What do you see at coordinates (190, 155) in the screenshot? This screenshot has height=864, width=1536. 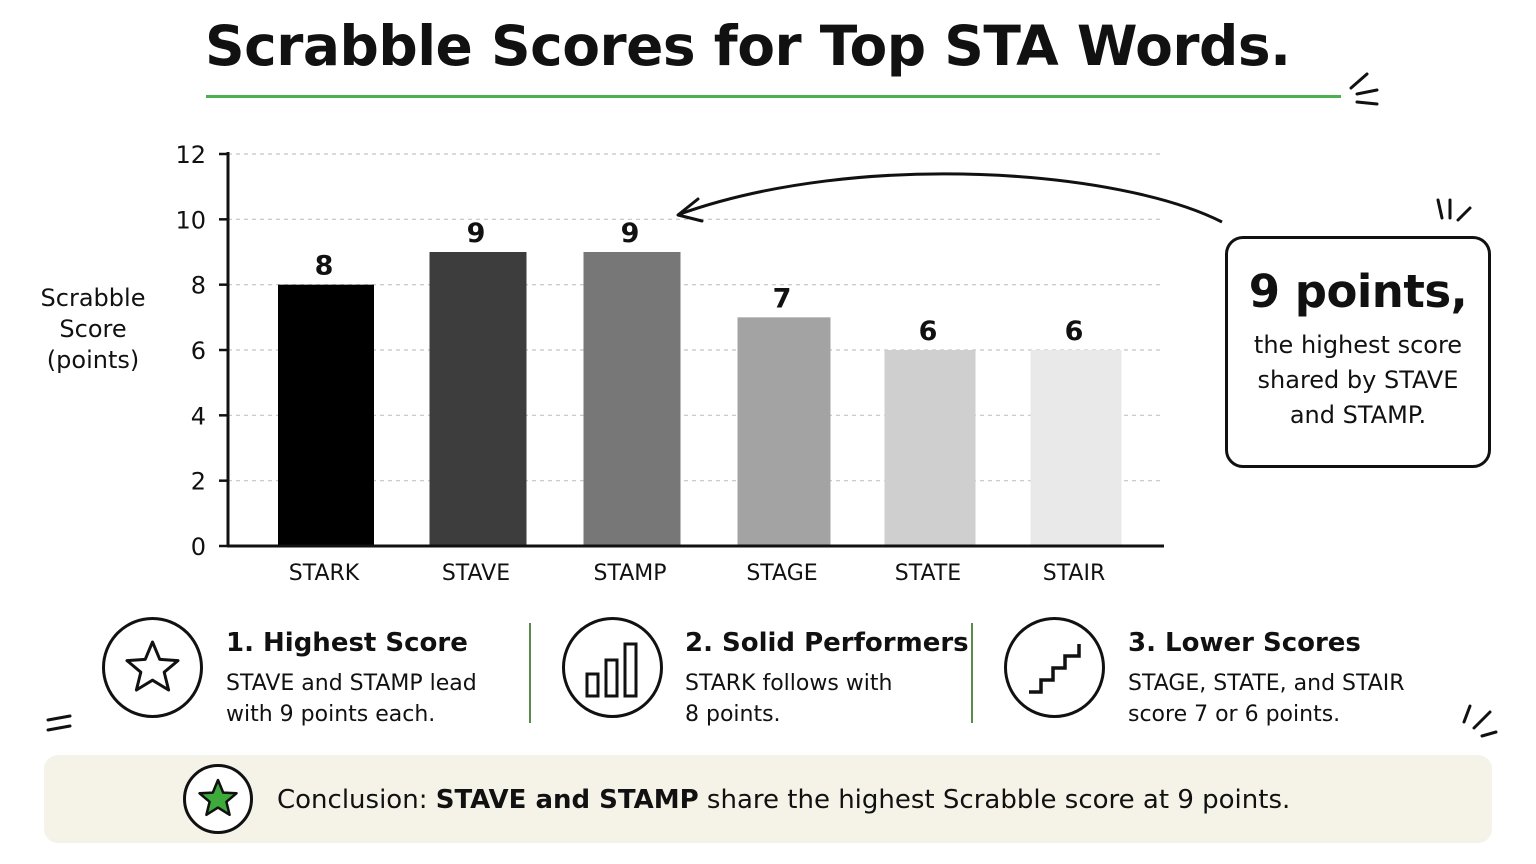 I see `y-tick-label: 12` at bounding box center [190, 155].